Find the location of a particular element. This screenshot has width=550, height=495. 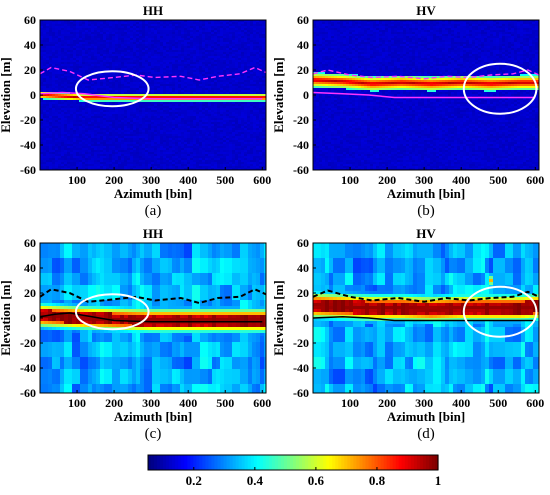

colorbar-tick-label: 0.4 is located at coordinates (255, 480).